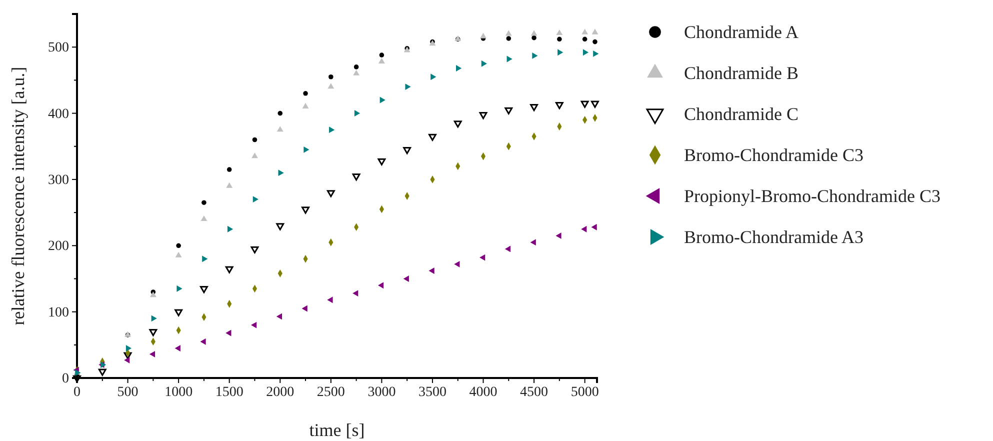  Describe the element at coordinates (774, 237) in the screenshot. I see `legend-label: Bromo-Chondramide A3` at that location.